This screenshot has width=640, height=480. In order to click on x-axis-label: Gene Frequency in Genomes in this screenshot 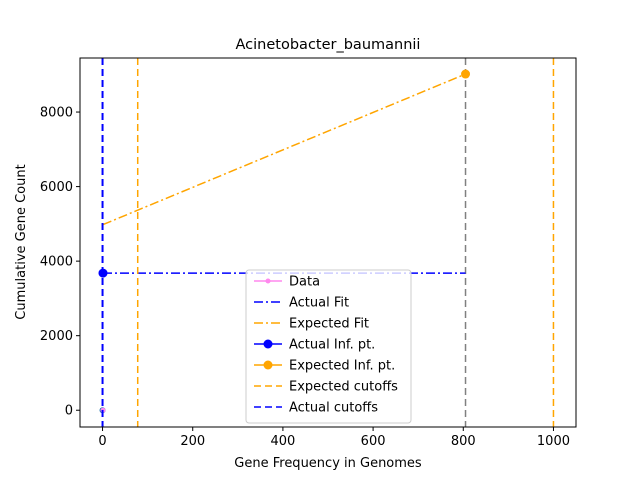, I will do `click(328, 463)`.